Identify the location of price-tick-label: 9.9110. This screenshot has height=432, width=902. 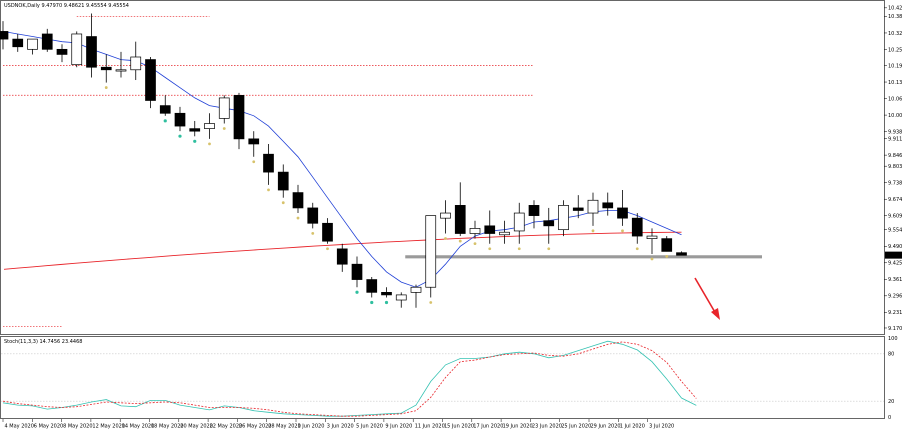
(895, 139).